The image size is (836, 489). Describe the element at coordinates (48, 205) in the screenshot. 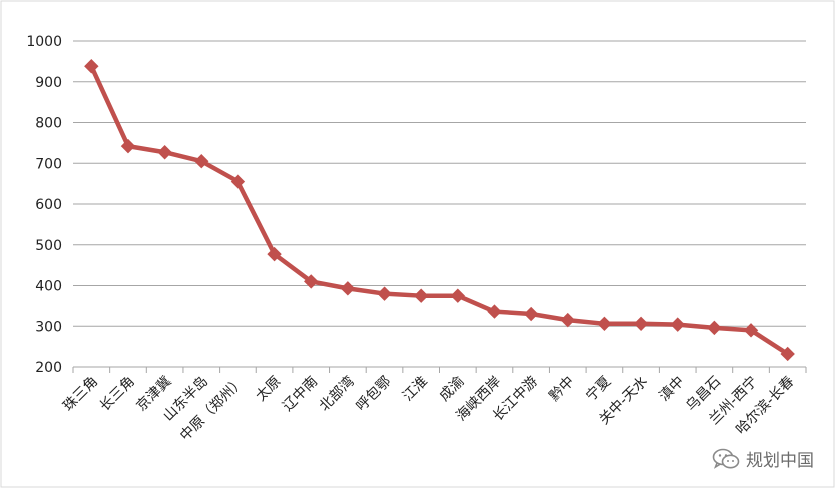

I see `y-tick-label: 600` at that location.